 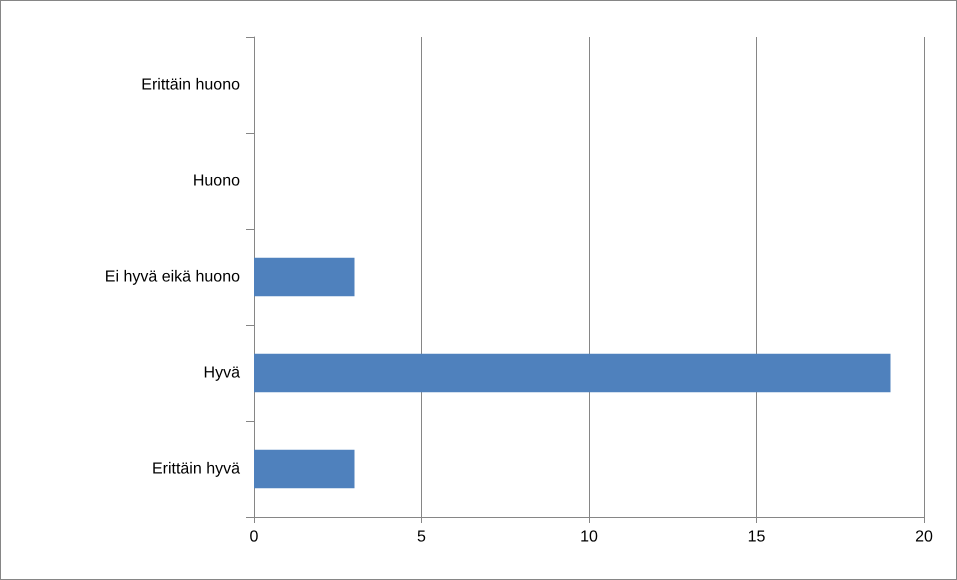 I want to click on y-tick-label: Erittäin huono, so click(x=190, y=85).